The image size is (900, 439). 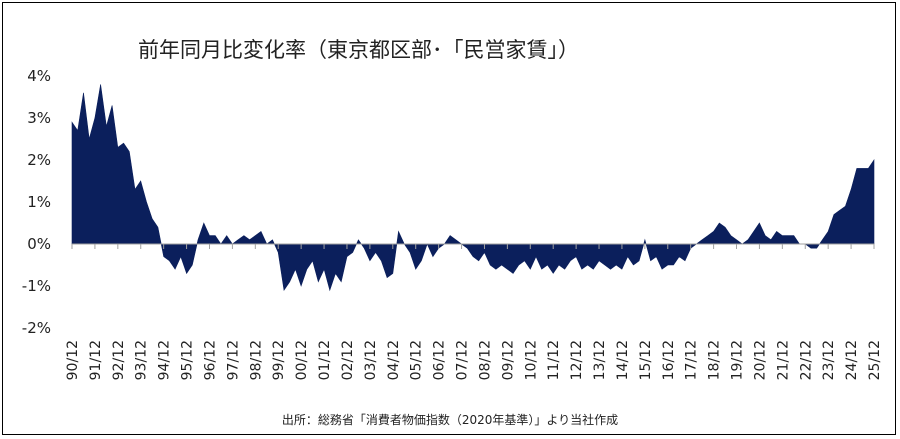 What do you see at coordinates (96, 360) in the screenshot?
I see `x-tick-label: 91/12` at bounding box center [96, 360].